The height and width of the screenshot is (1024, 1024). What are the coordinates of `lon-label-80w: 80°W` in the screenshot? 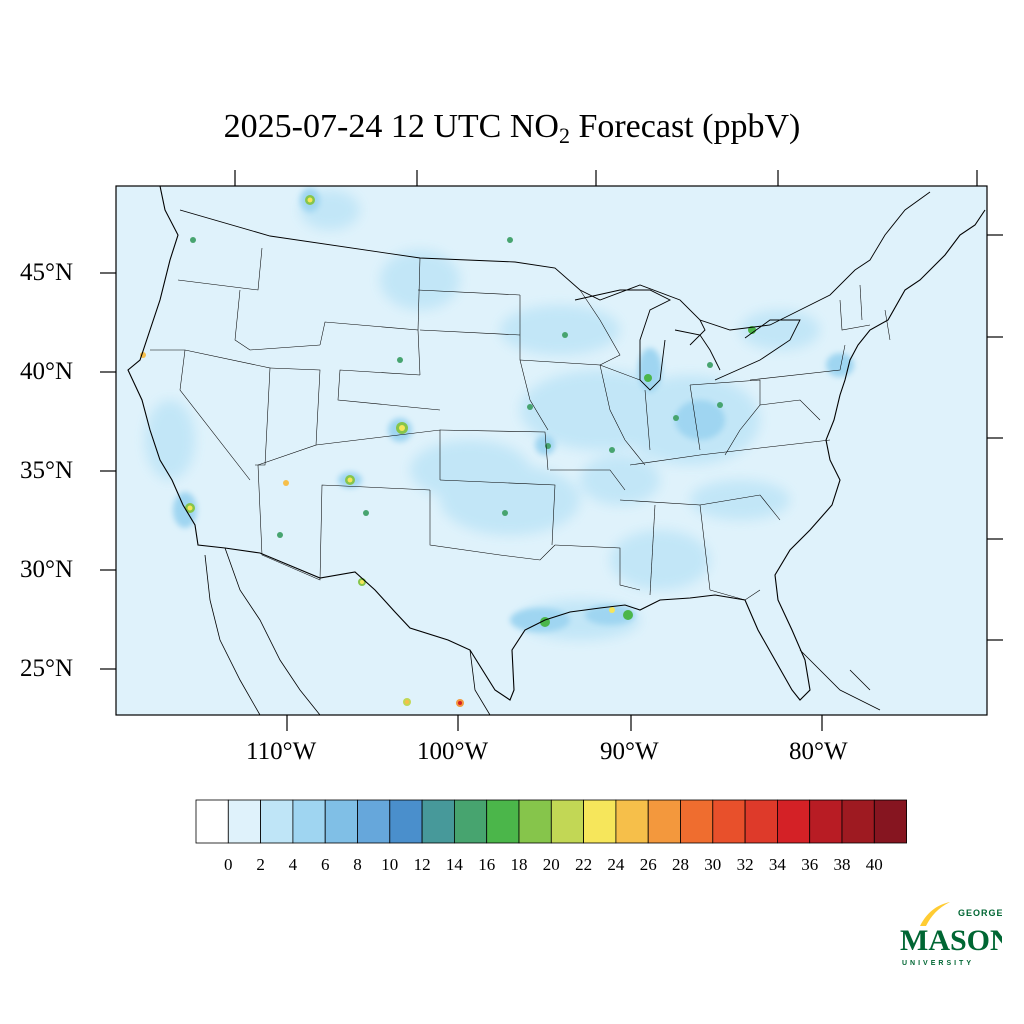 It's located at (818, 751).